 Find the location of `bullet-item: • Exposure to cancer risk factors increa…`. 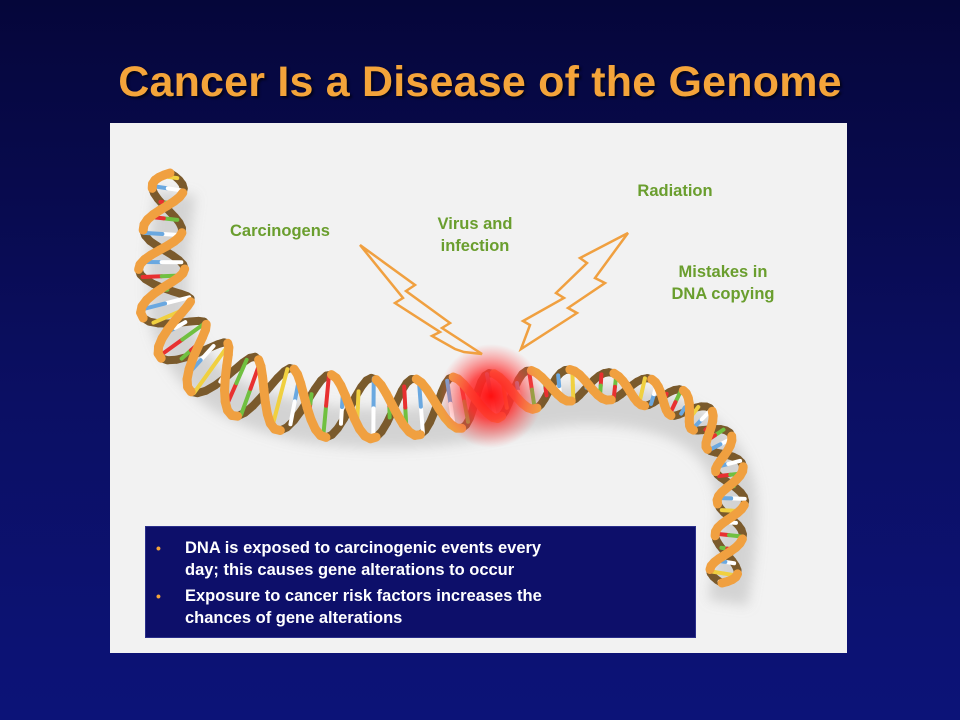

bullet-item: • Exposure to cancer risk factors increa… is located at coordinates (349, 607).